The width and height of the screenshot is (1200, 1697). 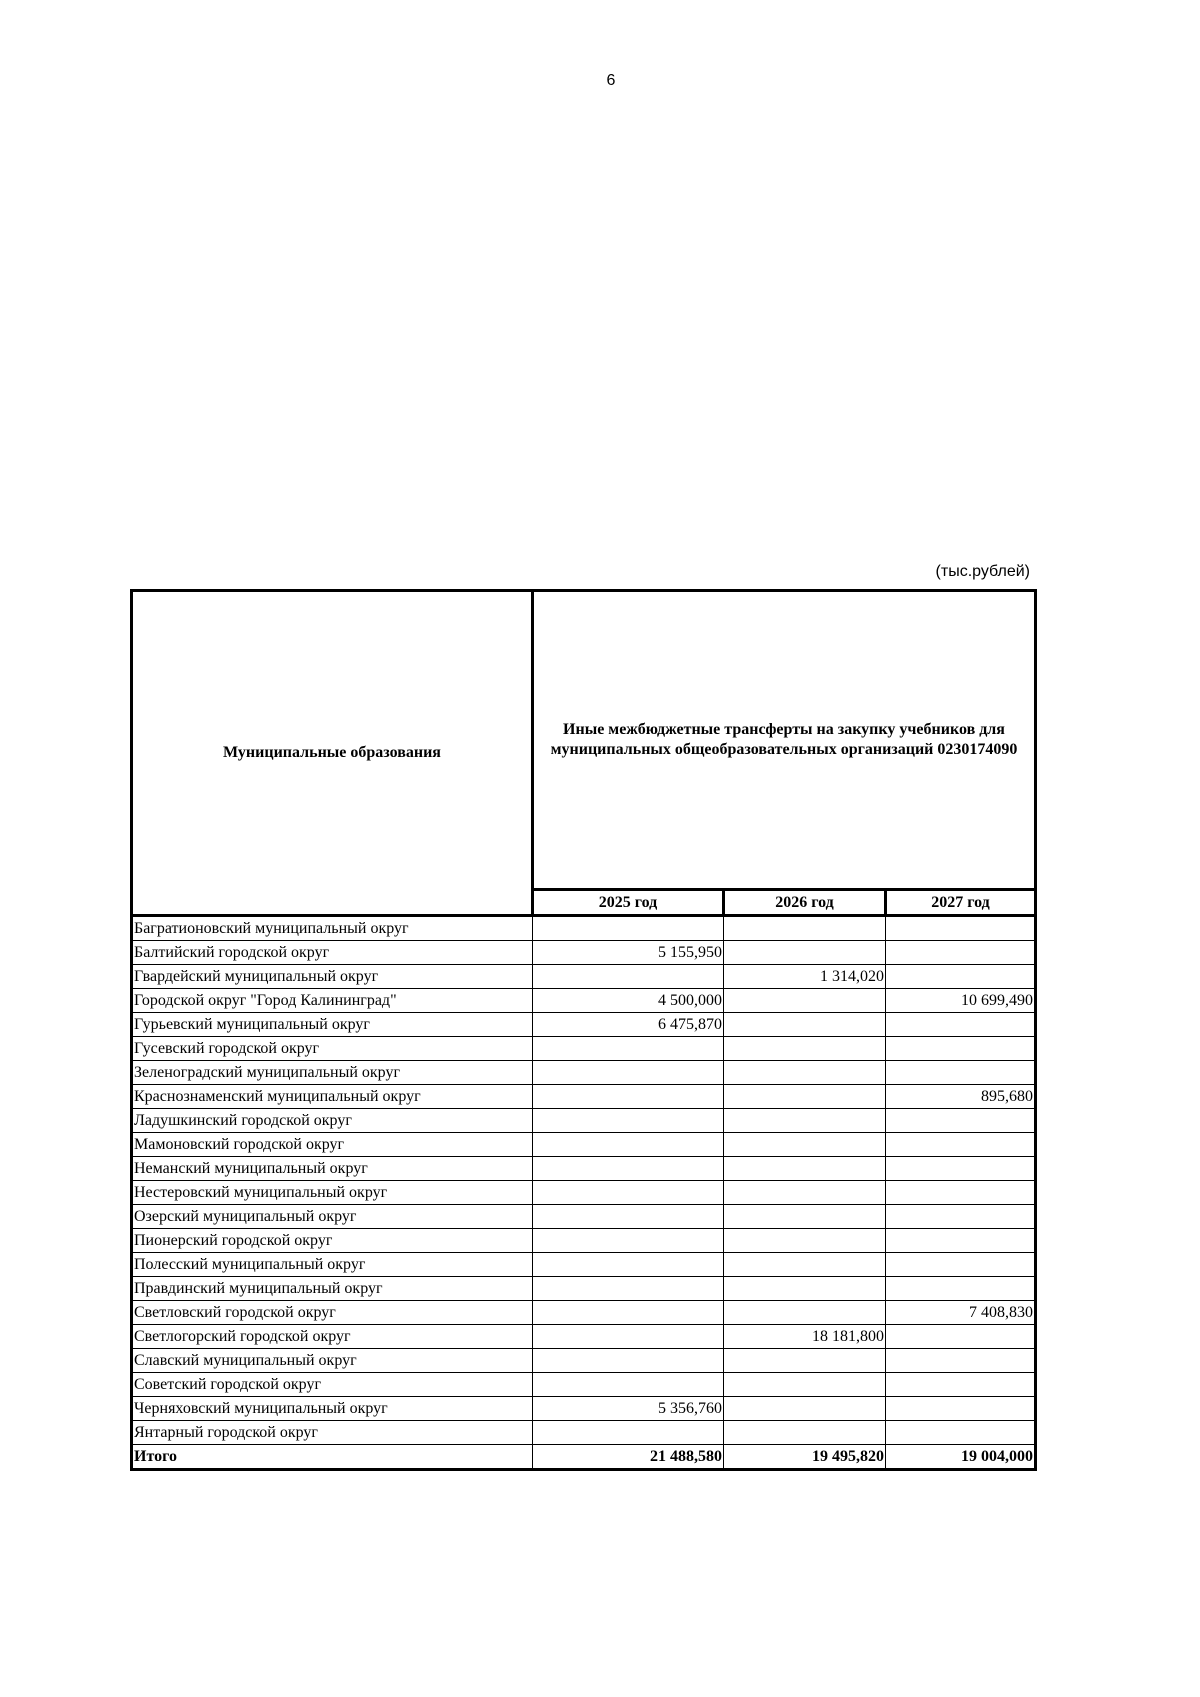 I want to click on year-header: 2027 год, so click(x=960, y=902).